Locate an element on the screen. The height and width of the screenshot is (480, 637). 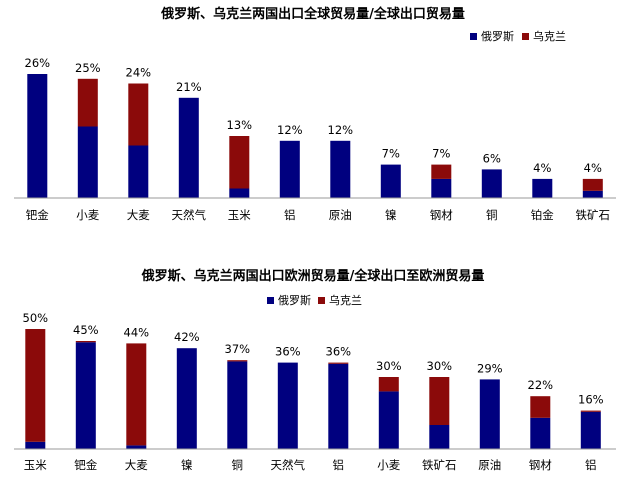
value-label-9: 30% is located at coordinates (440, 366).